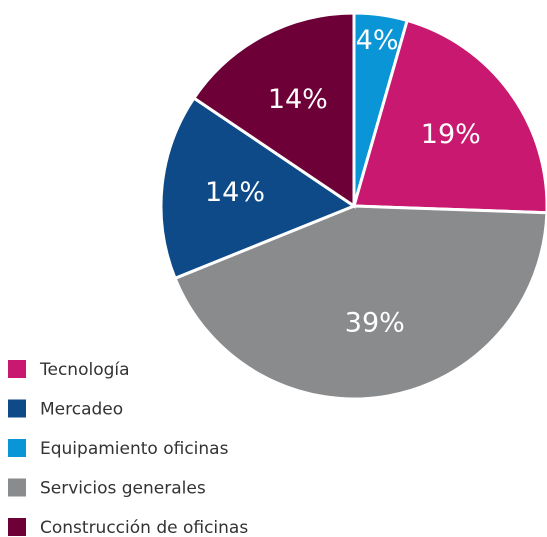 The image size is (547, 537). Describe the element at coordinates (377, 40) in the screenshot. I see `value-label: 4%` at that location.